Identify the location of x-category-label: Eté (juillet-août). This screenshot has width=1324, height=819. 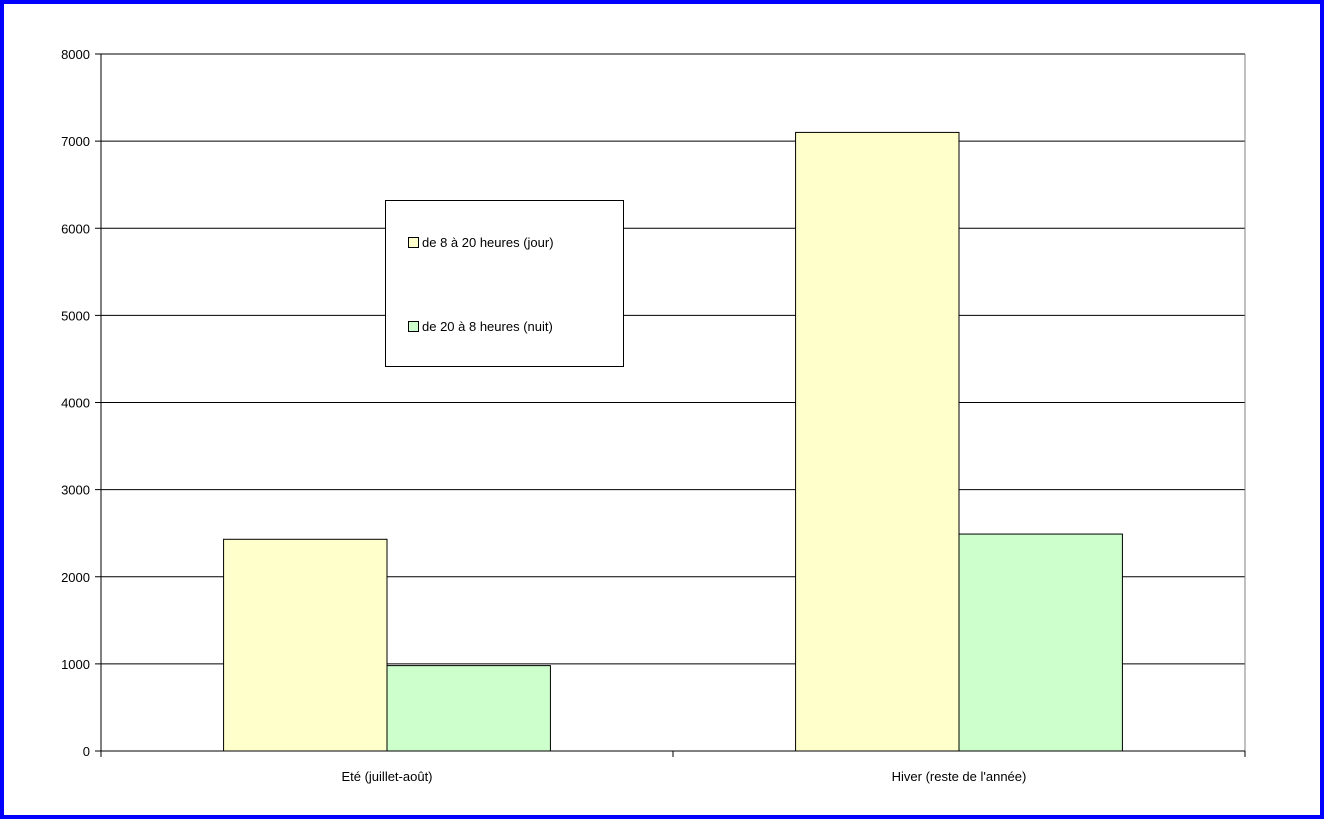
(386, 776).